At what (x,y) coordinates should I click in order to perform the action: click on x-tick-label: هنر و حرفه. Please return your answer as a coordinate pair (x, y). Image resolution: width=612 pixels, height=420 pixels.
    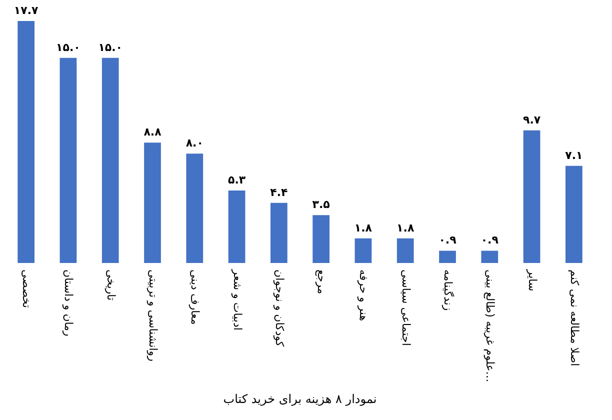
    Looking at the image, I should click on (363, 296).